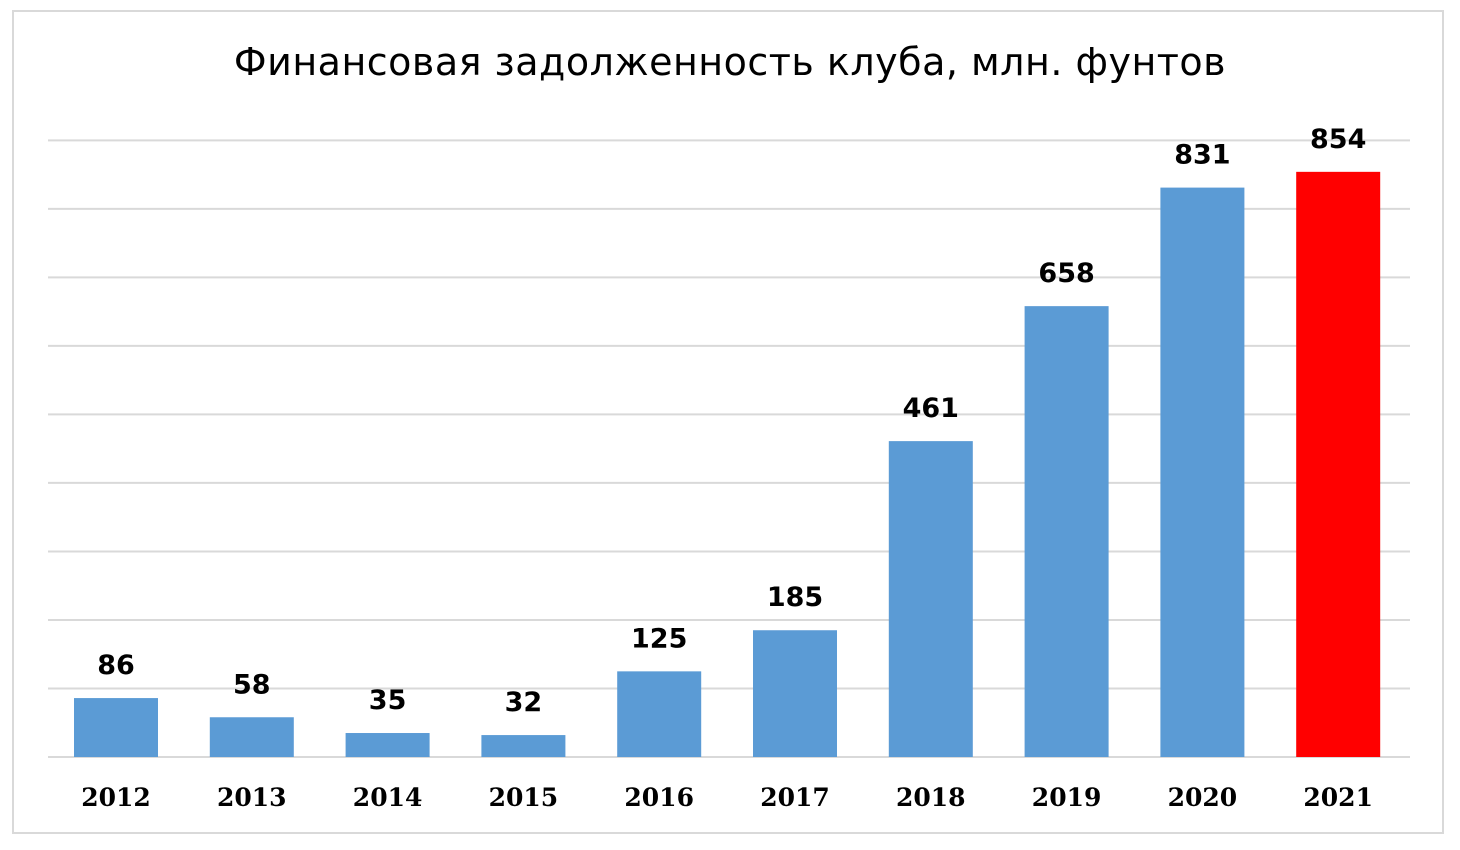 The width and height of the screenshot is (1460, 850). I want to click on data-label-2021: 854, so click(1338, 139).